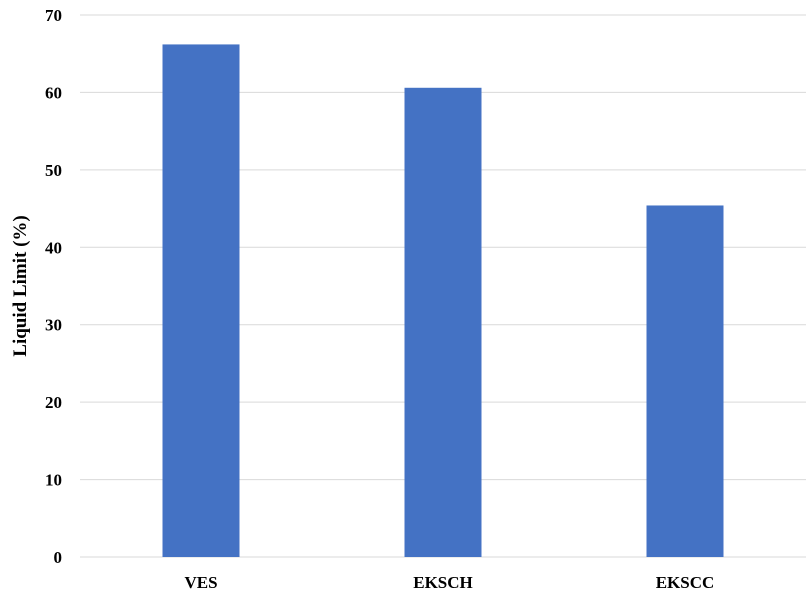 This screenshot has width=806, height=595. What do you see at coordinates (685, 582) in the screenshot?
I see `x-tick-label-ekscc: EKSCC` at bounding box center [685, 582].